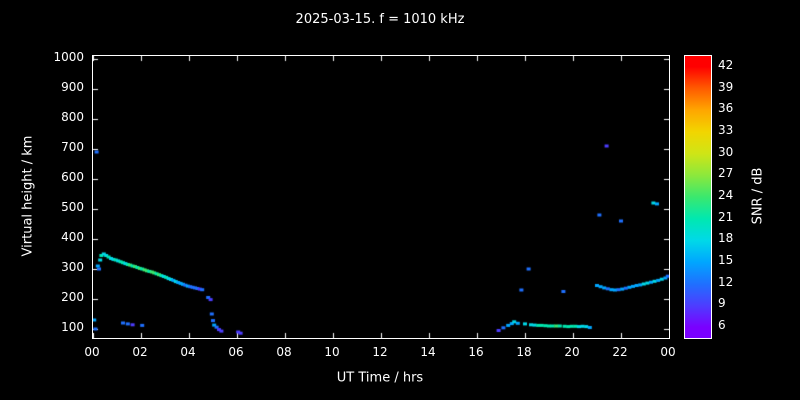 This screenshot has height=400, width=800. I want to click on colorbar-tick-label: 27, so click(726, 173).